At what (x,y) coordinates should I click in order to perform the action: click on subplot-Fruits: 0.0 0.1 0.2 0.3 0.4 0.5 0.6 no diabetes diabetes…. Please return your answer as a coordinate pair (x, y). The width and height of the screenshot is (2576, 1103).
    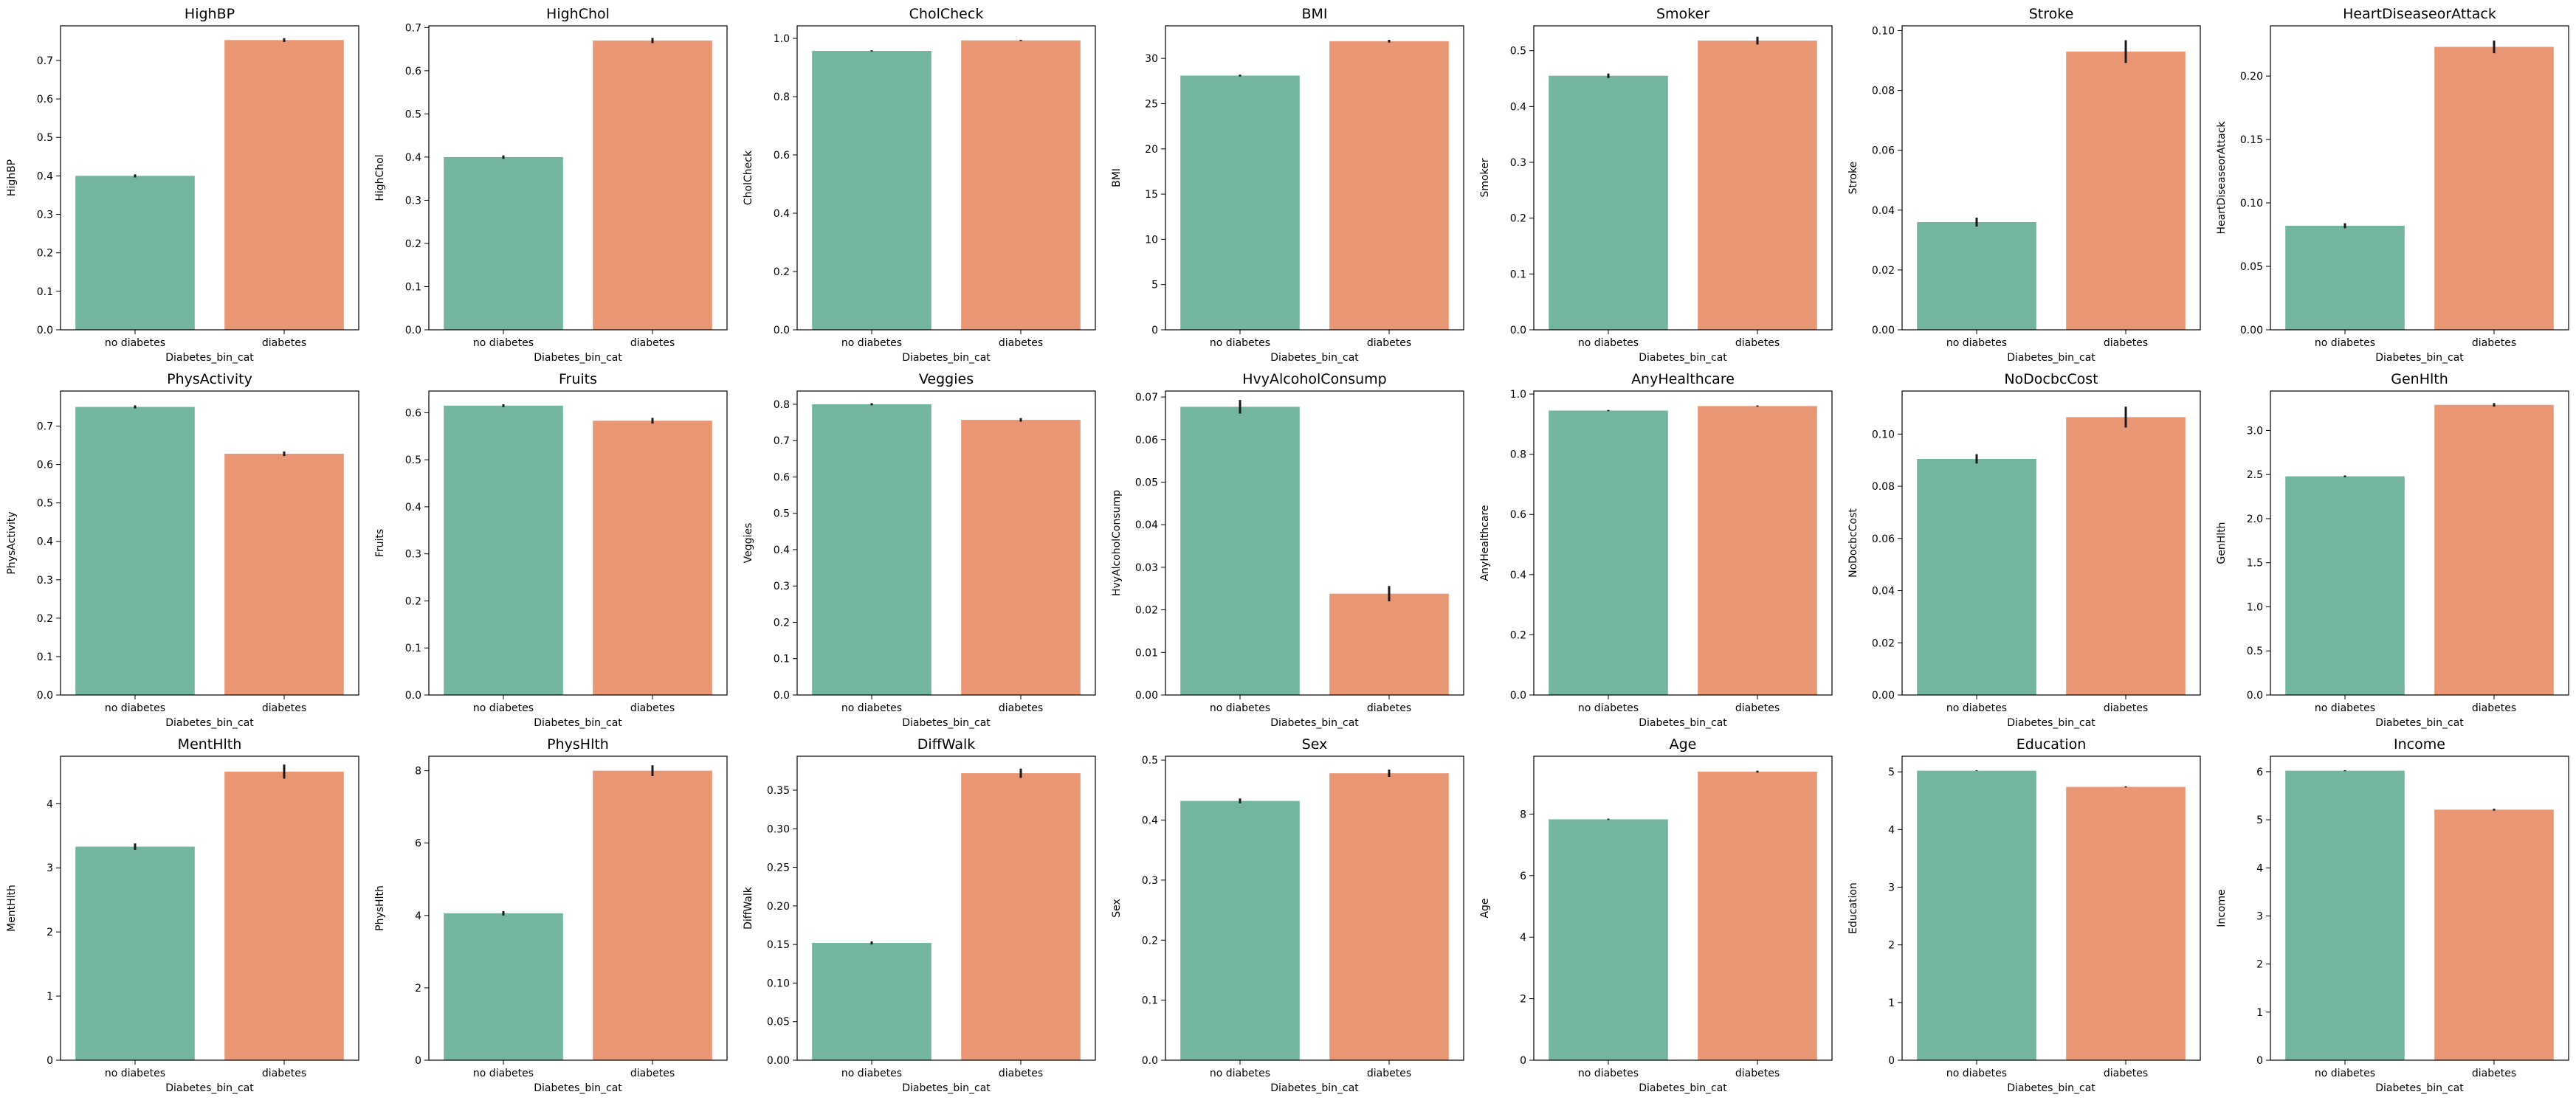
    Looking at the image, I should click on (551, 550).